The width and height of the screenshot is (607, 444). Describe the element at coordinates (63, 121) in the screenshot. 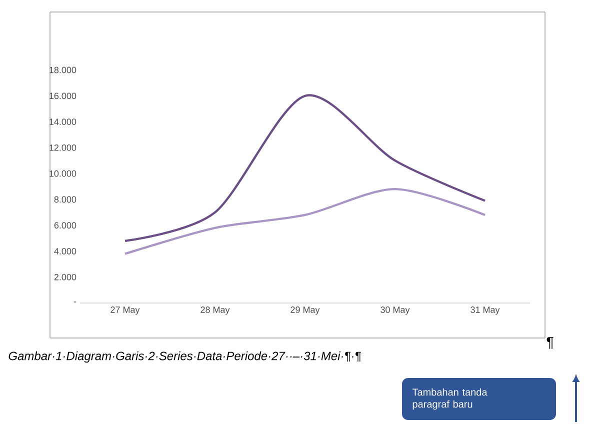

I see `y-tick-label: 14.000` at that location.